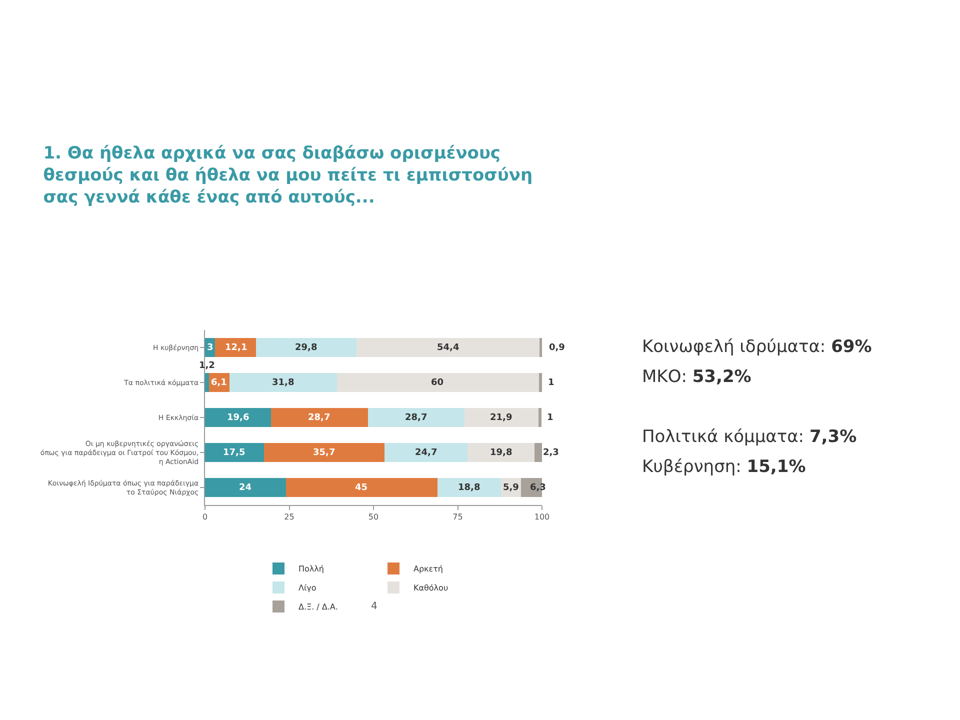 The width and height of the screenshot is (960, 720). Describe the element at coordinates (542, 517) in the screenshot. I see `x-tick-label: 100` at that location.